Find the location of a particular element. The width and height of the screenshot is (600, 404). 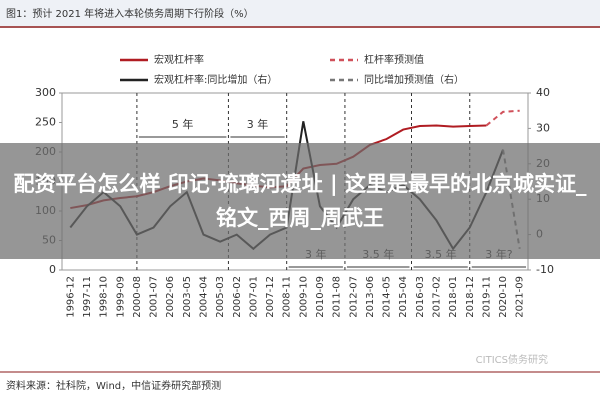

y2-tick-label: -10 is located at coordinates (545, 269).